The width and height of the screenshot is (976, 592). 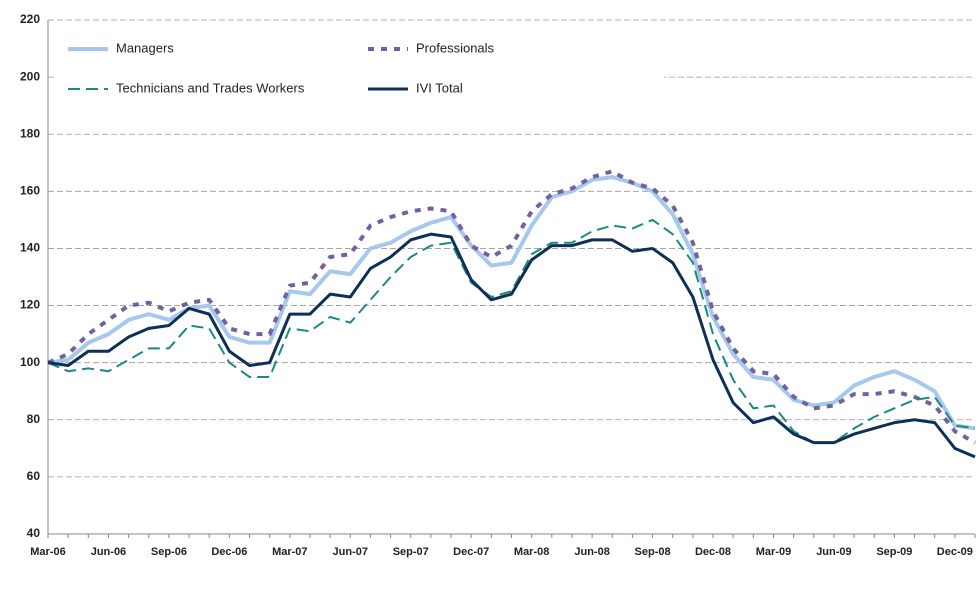 I want to click on x-tick-label: Mar-07, so click(x=289, y=552).